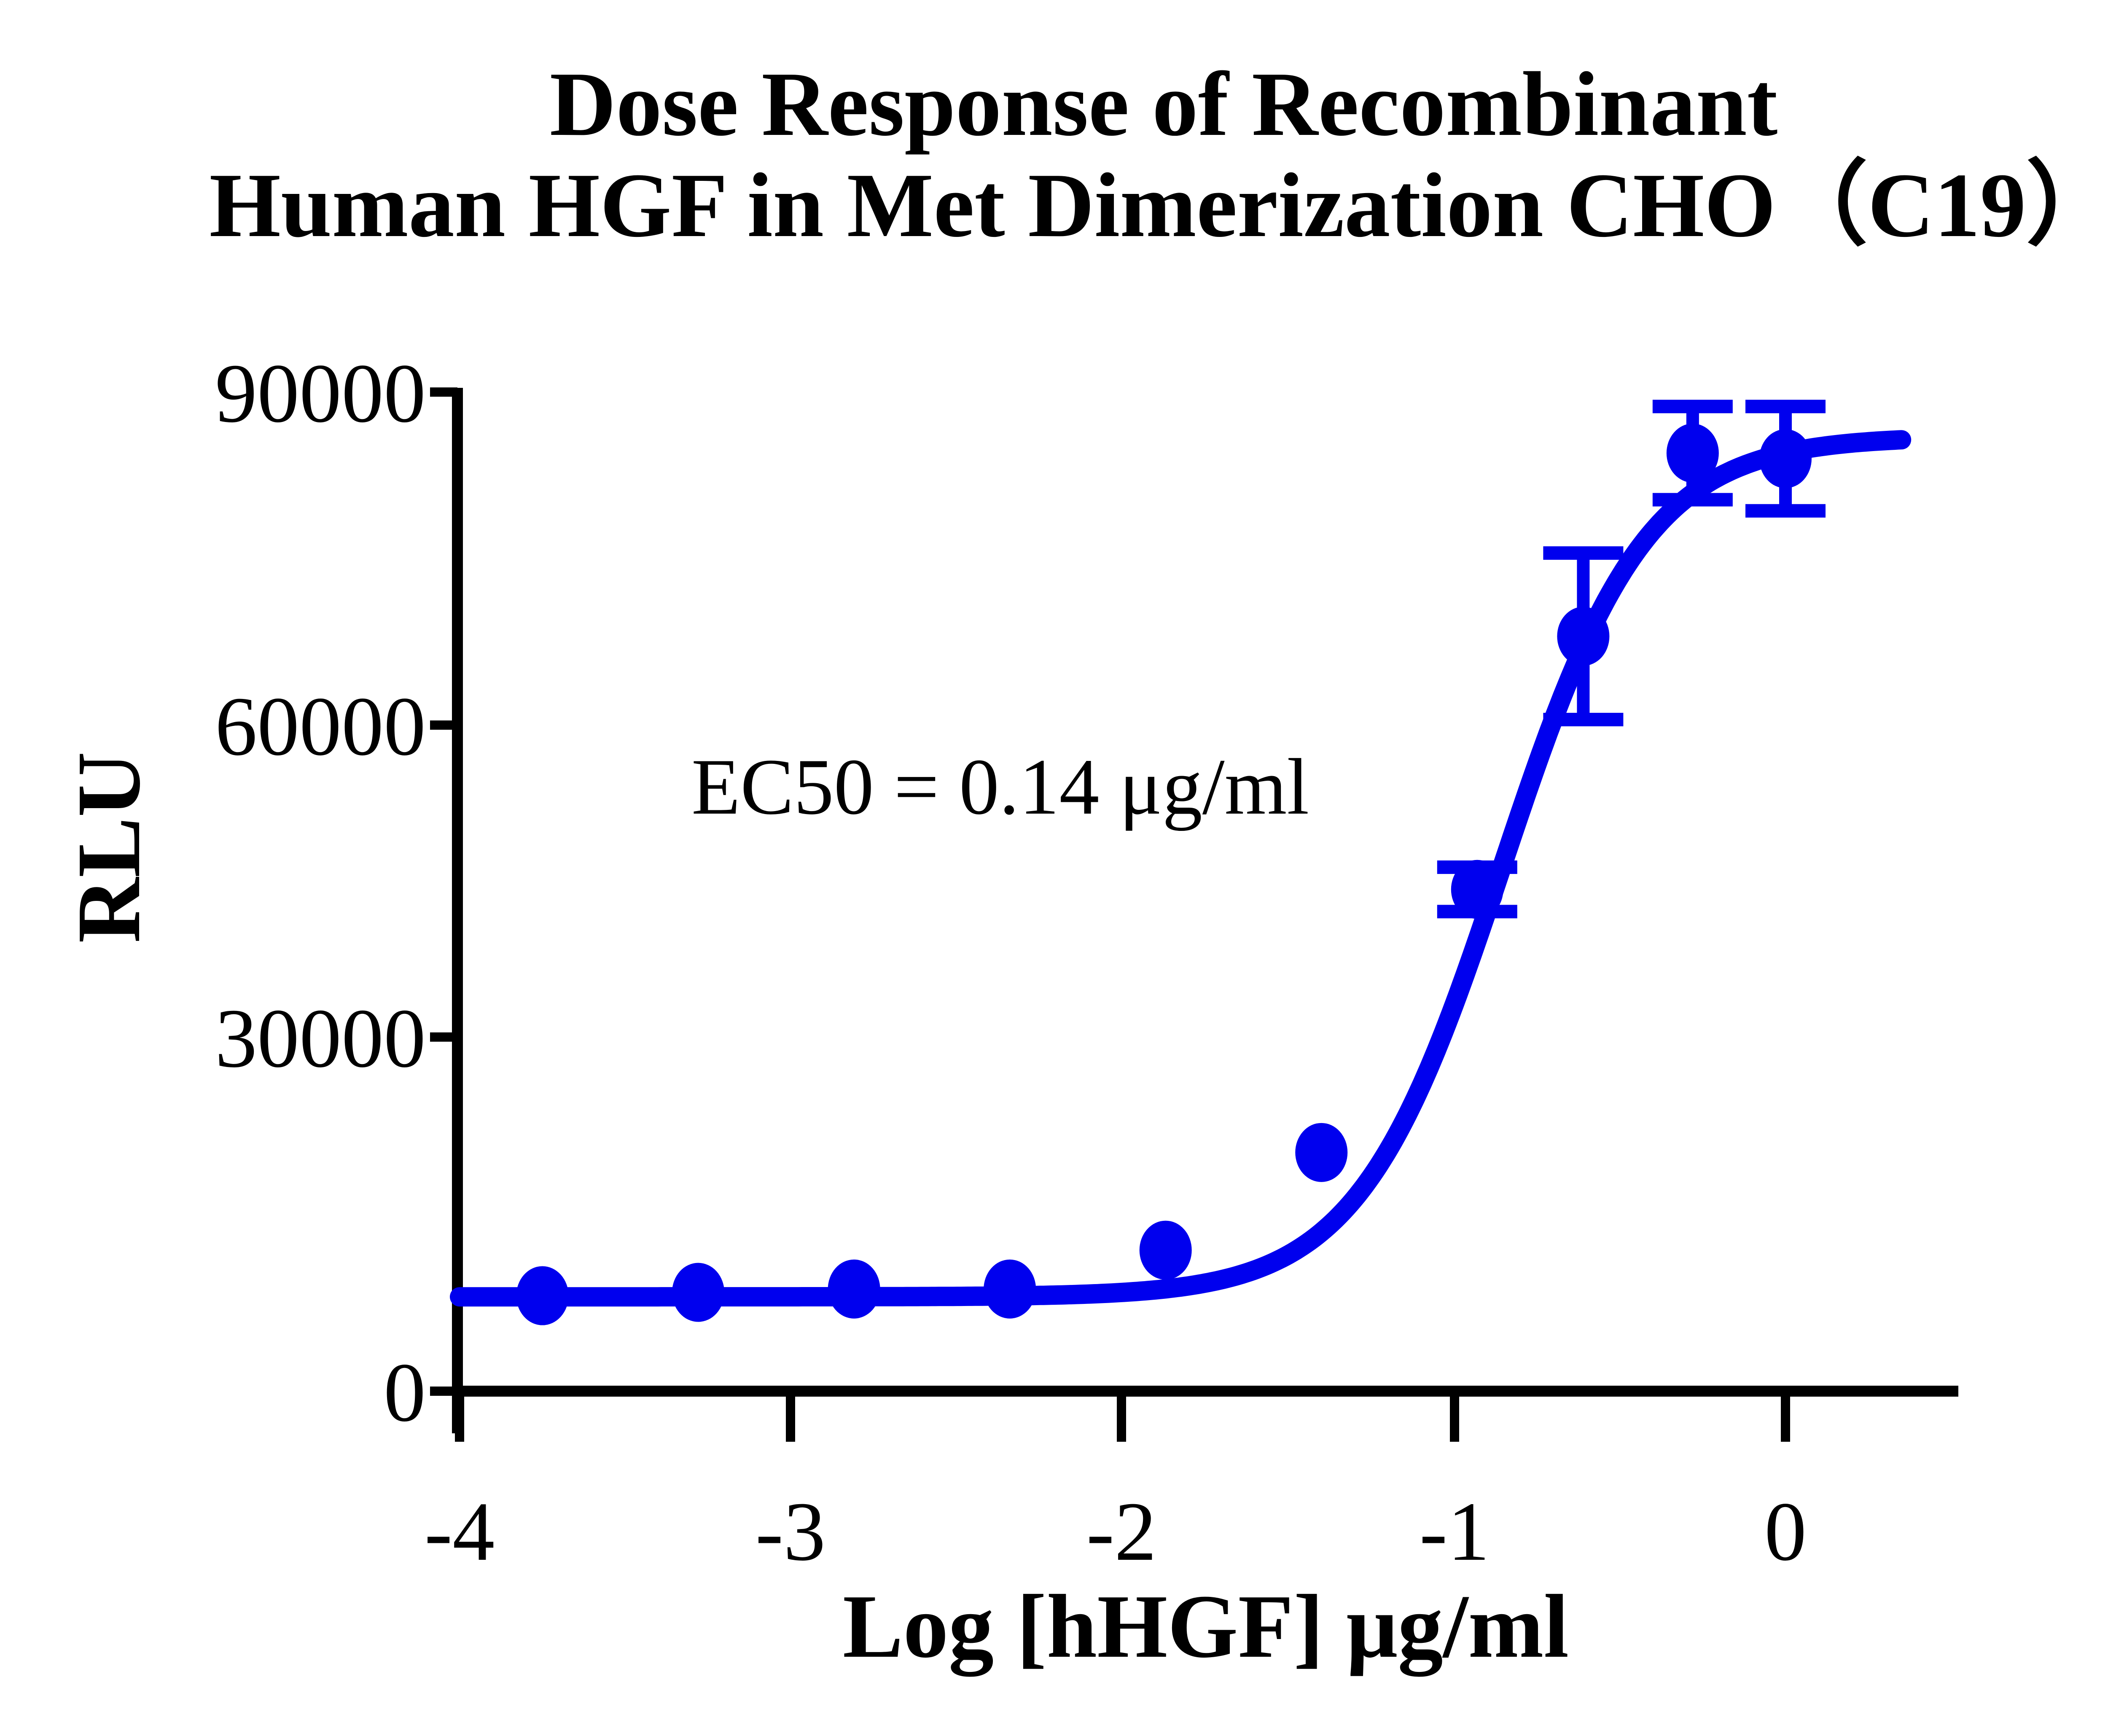 This screenshot has height=1736, width=2108. What do you see at coordinates (1164, 104) in the screenshot?
I see `chart-title-line-1: Dose Response of Recombinant` at bounding box center [1164, 104].